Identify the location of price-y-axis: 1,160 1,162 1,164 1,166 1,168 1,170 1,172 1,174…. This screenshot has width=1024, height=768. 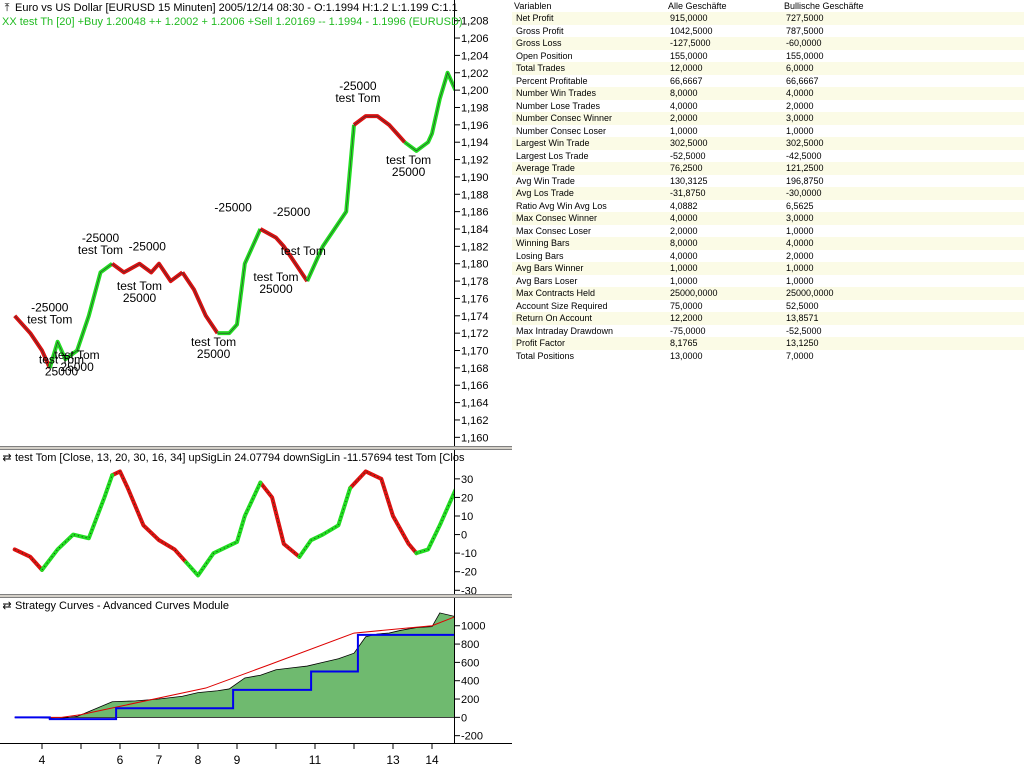
(483, 223).